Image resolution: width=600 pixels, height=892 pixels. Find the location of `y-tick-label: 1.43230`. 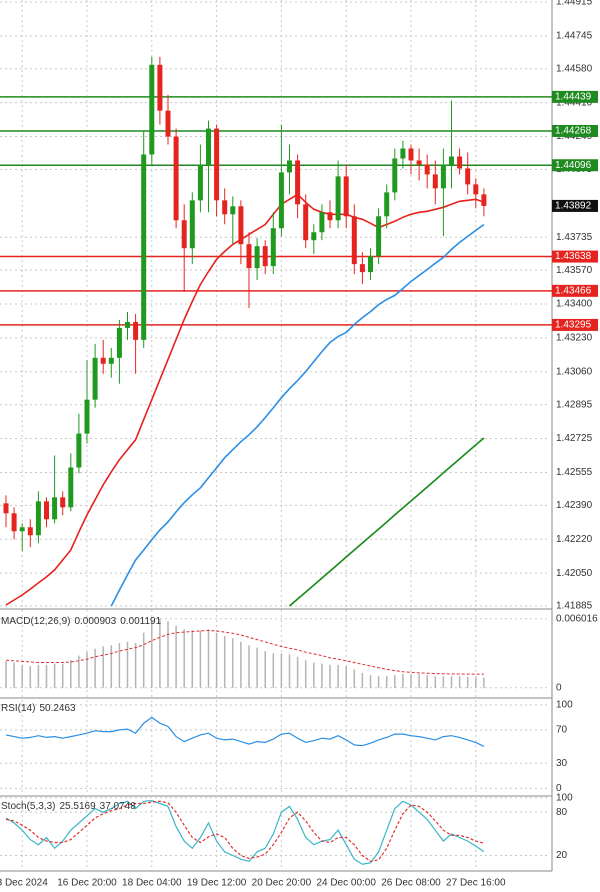

y-tick-label: 1.43230 is located at coordinates (574, 338).